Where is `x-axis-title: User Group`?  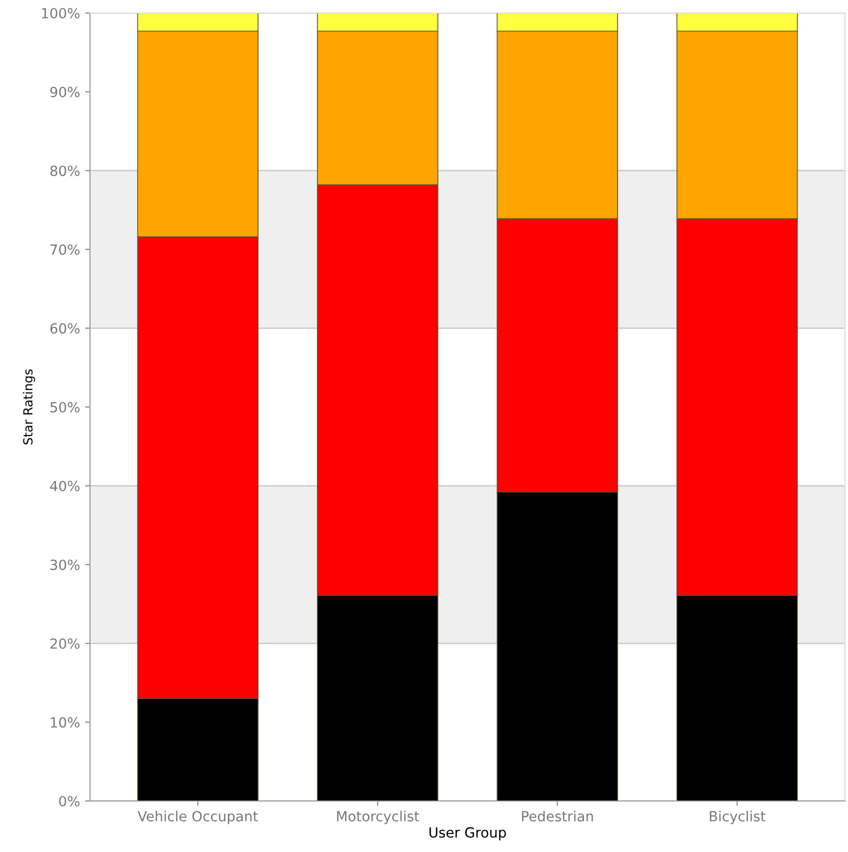
x-axis-title: User Group is located at coordinates (468, 833).